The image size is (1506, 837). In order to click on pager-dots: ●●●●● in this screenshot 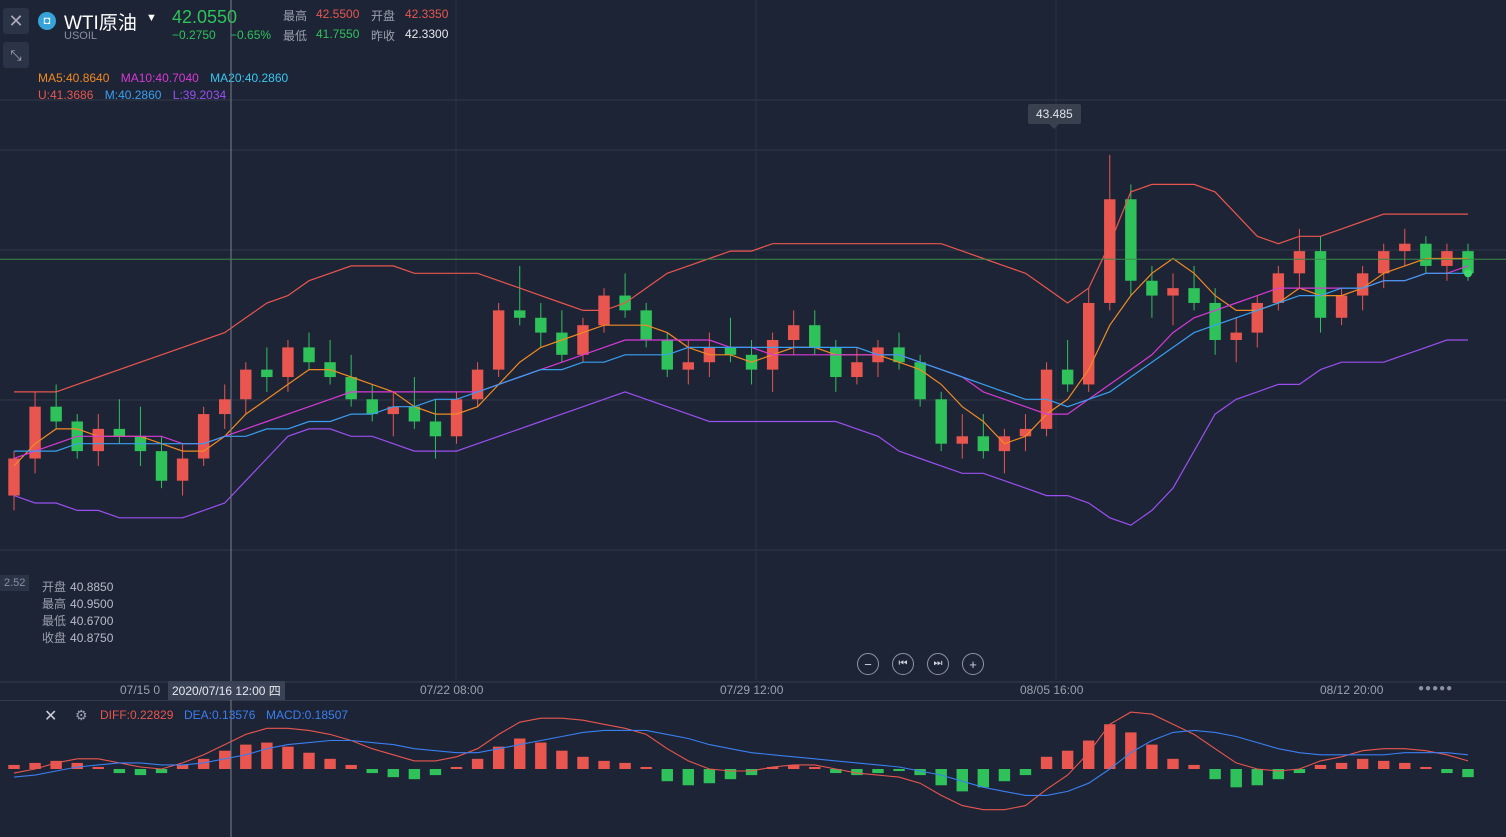, I will do `click(1436, 688)`.